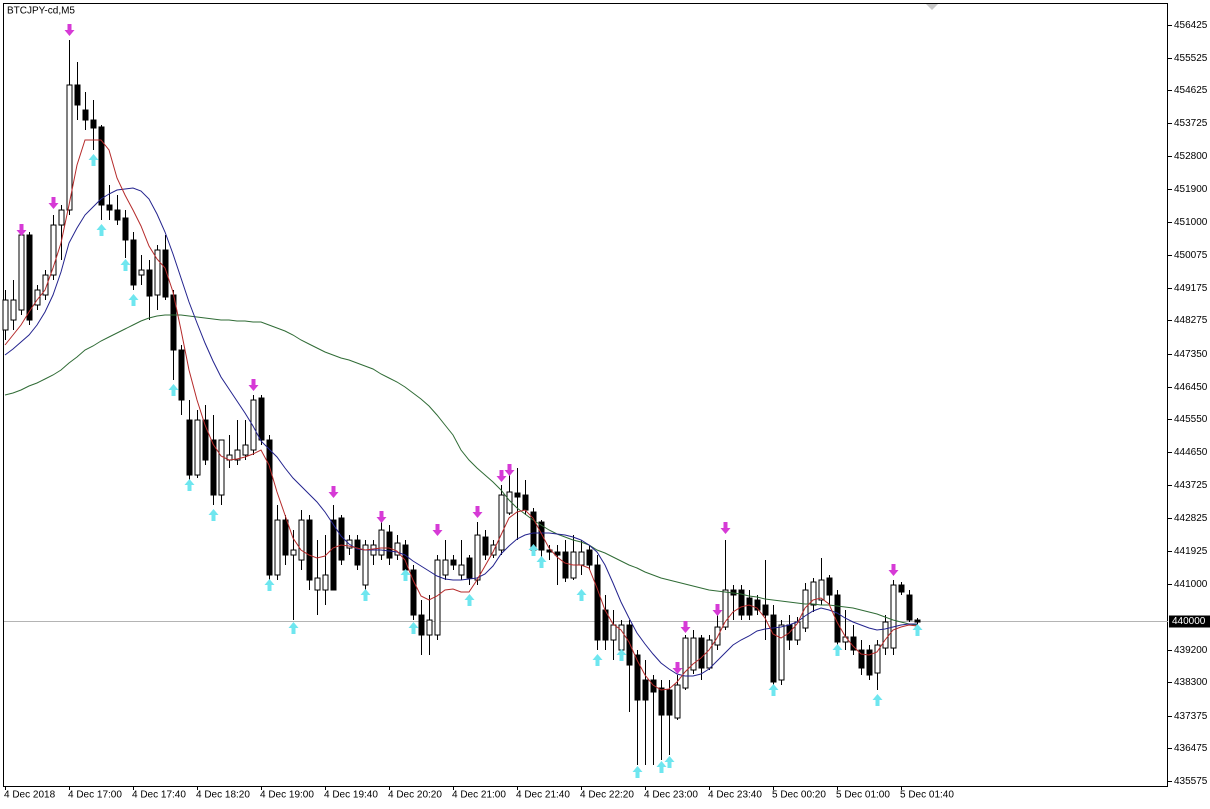 The image size is (1210, 809). What do you see at coordinates (1191, 288) in the screenshot?
I see `y-tick-label: 449175` at bounding box center [1191, 288].